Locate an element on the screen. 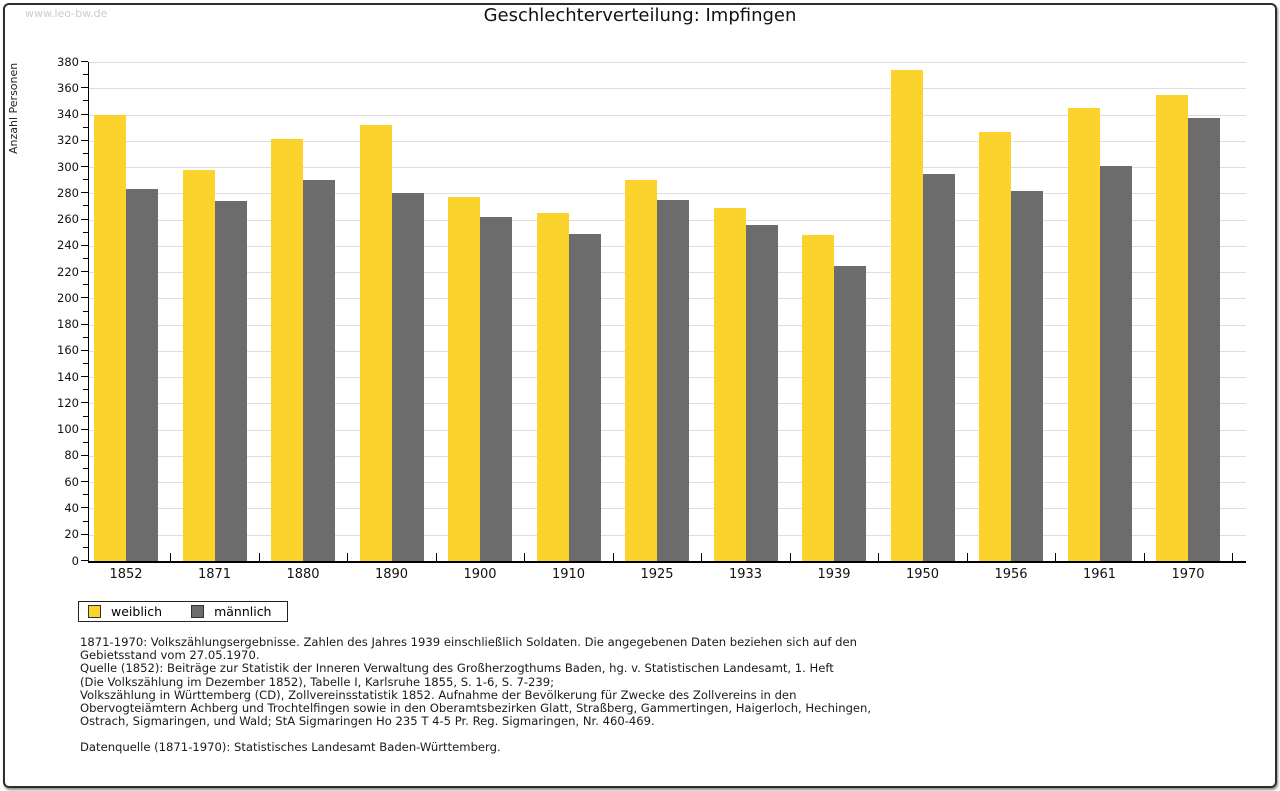 The width and height of the screenshot is (1280, 791). bar-maennlich-1933 is located at coordinates (761, 392).